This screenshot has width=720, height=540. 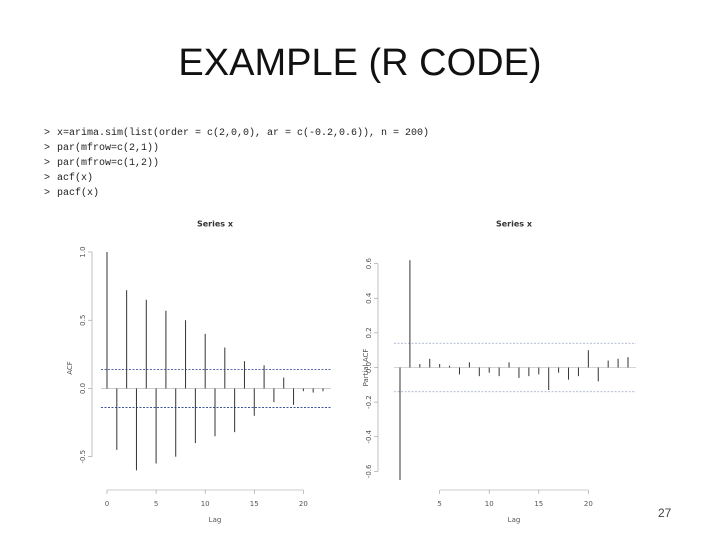 I want to click on y-axis-label: Partial ACF, so click(x=366, y=368).